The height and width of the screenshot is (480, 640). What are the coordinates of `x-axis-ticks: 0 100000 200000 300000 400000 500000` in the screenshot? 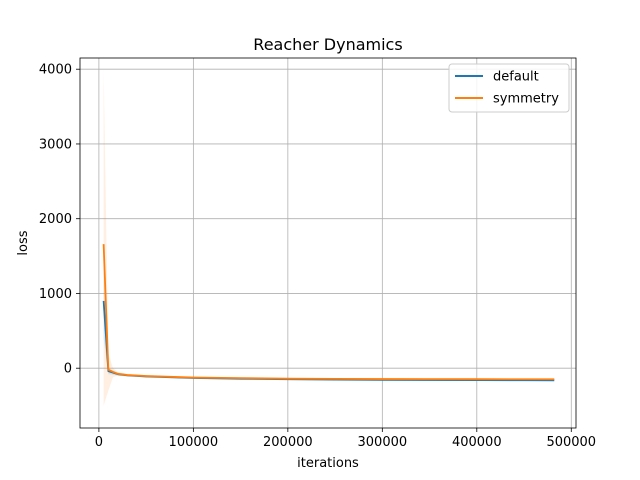 It's located at (345, 439).